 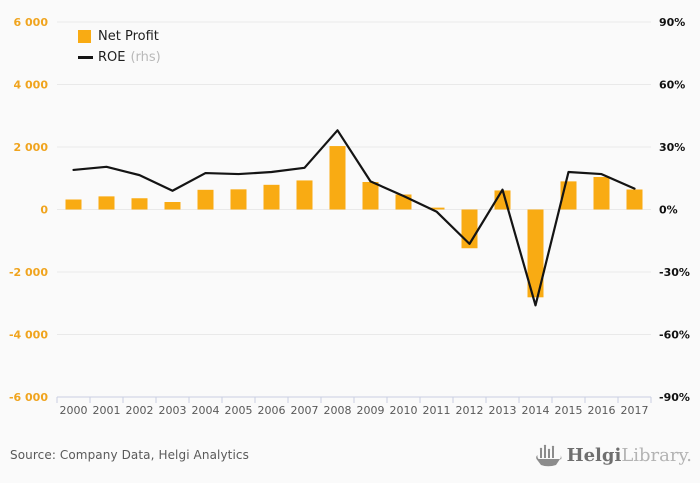 What do you see at coordinates (437, 410) in the screenshot?
I see `x-axis-year-label: 2011` at bounding box center [437, 410].